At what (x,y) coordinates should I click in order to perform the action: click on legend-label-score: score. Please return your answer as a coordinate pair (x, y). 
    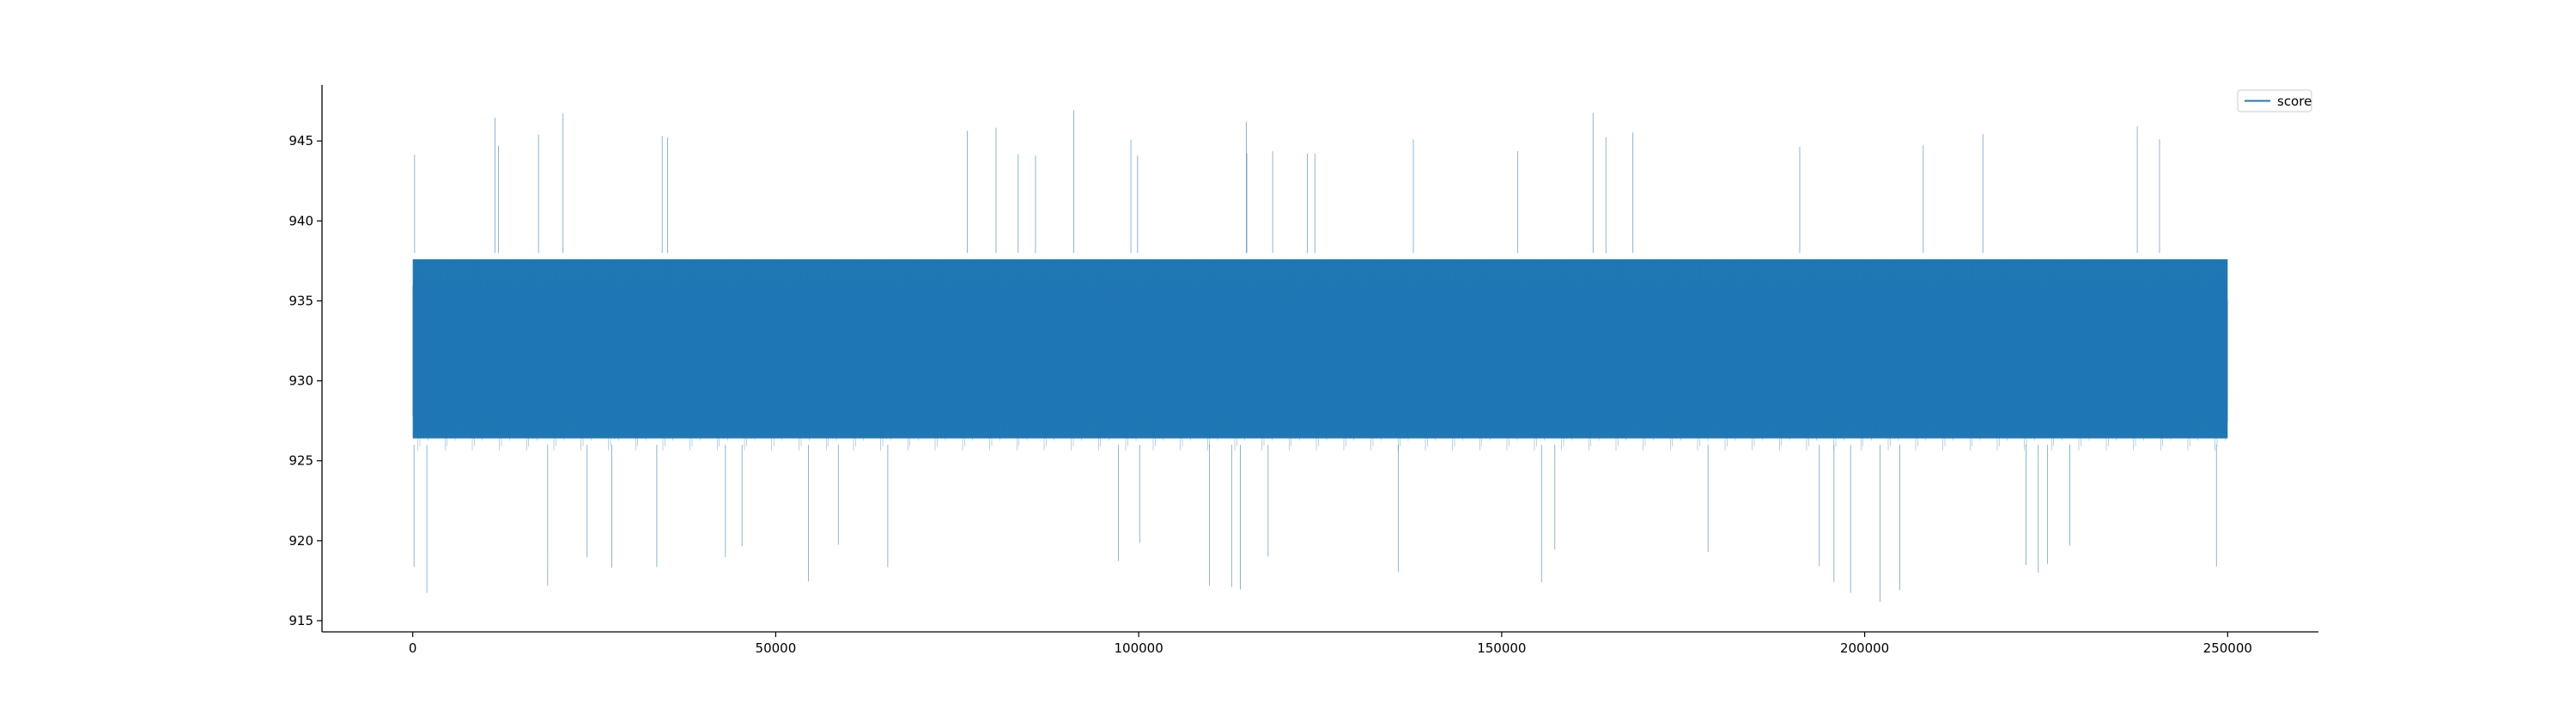
    Looking at the image, I should click on (2295, 101).